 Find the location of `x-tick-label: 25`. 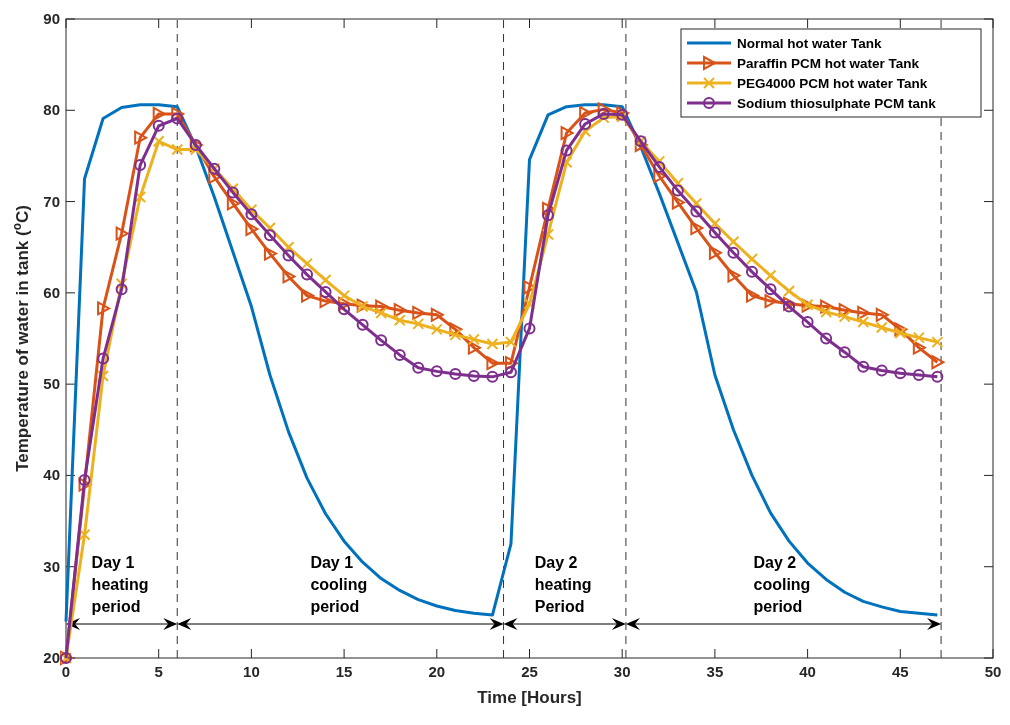

x-tick-label: 25 is located at coordinates (529, 671).